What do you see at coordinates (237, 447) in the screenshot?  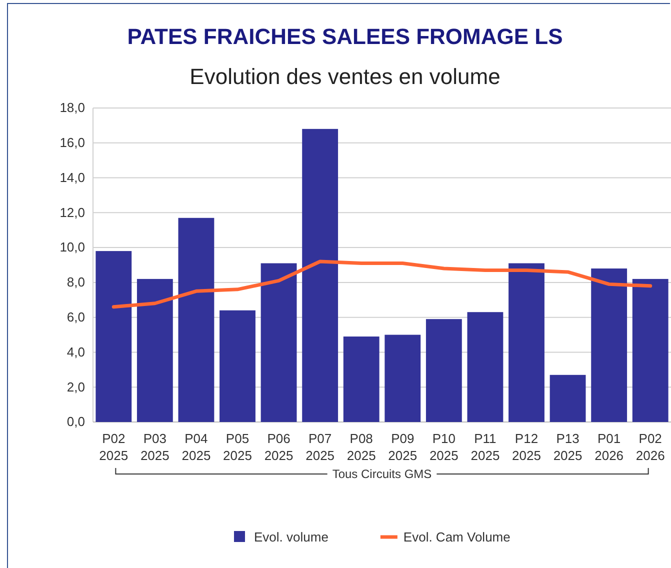 I see `x-tick-label: P05 2025` at bounding box center [237, 447].